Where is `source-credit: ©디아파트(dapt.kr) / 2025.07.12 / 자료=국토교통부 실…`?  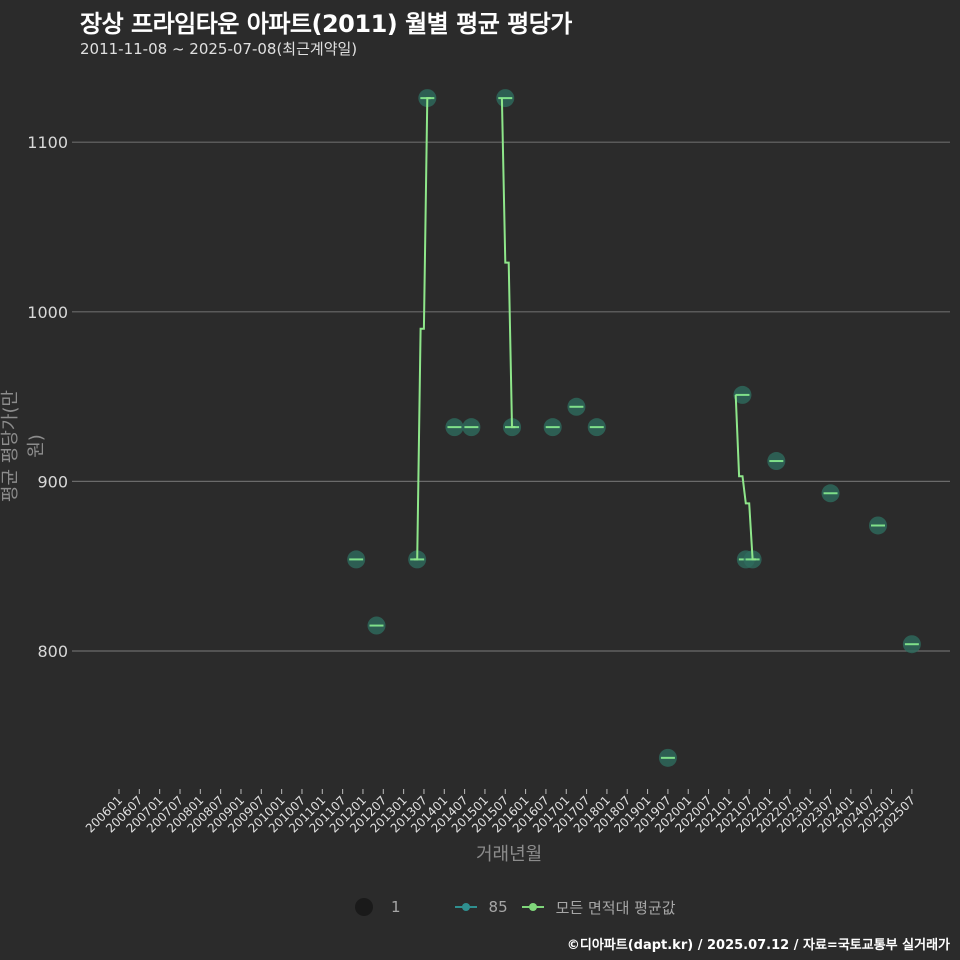 source-credit: ©디아파트(dapt.kr) / 2025.07.12 / 자료=국토교통부 실… is located at coordinates (758, 945).